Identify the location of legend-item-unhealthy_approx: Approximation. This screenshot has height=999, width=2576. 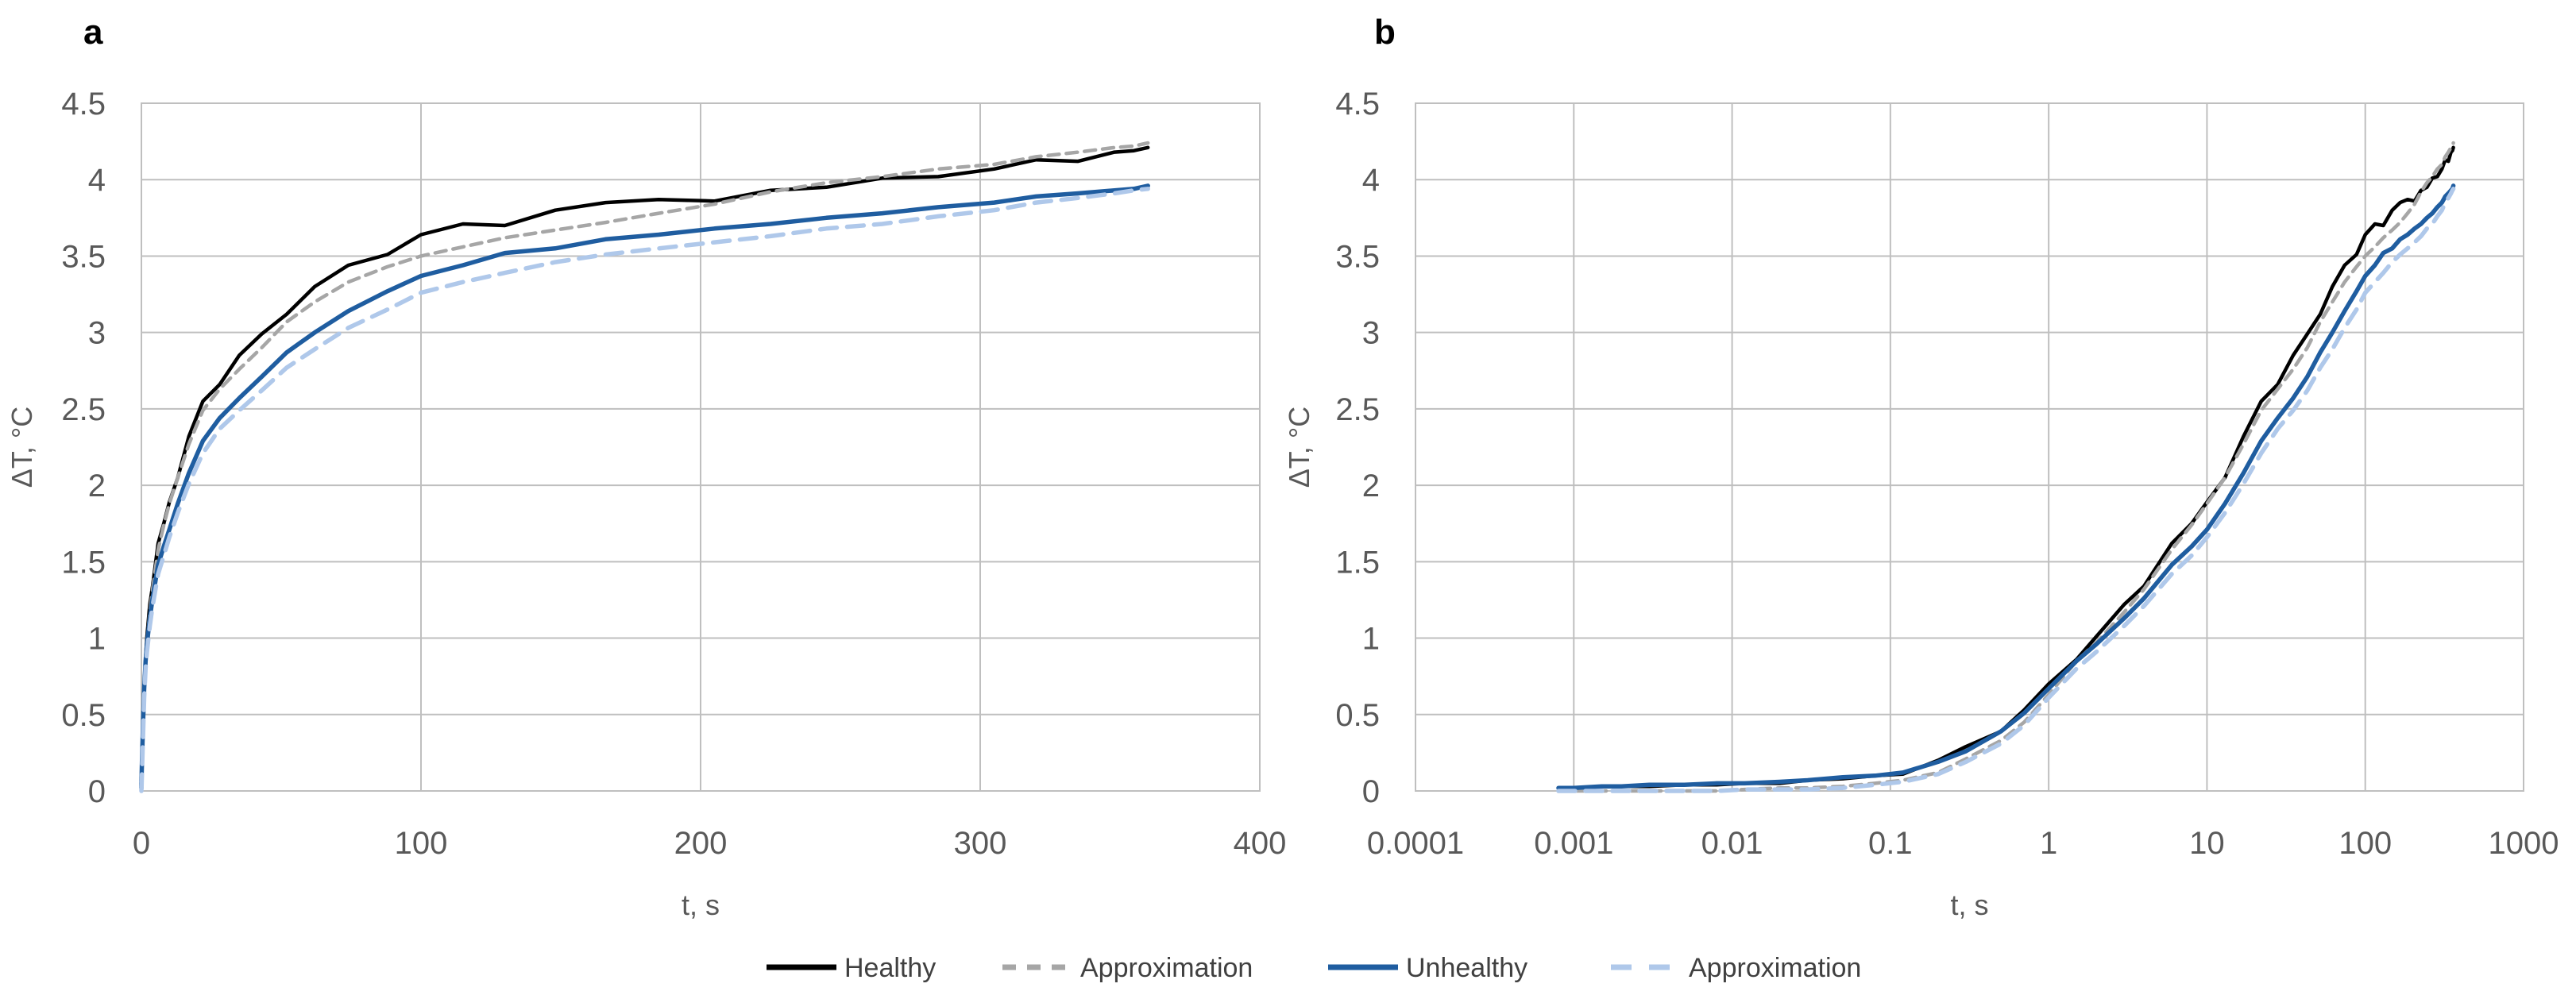
(1736, 968).